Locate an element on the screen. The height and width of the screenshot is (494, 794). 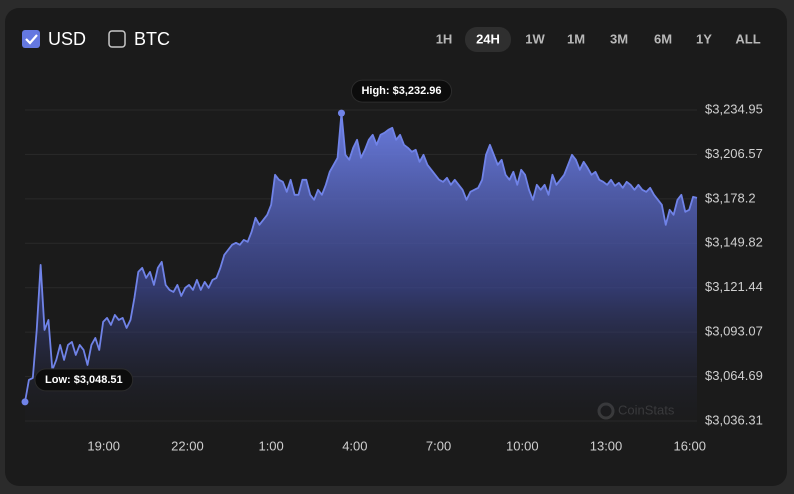
currency-label: BTC is located at coordinates (152, 39).